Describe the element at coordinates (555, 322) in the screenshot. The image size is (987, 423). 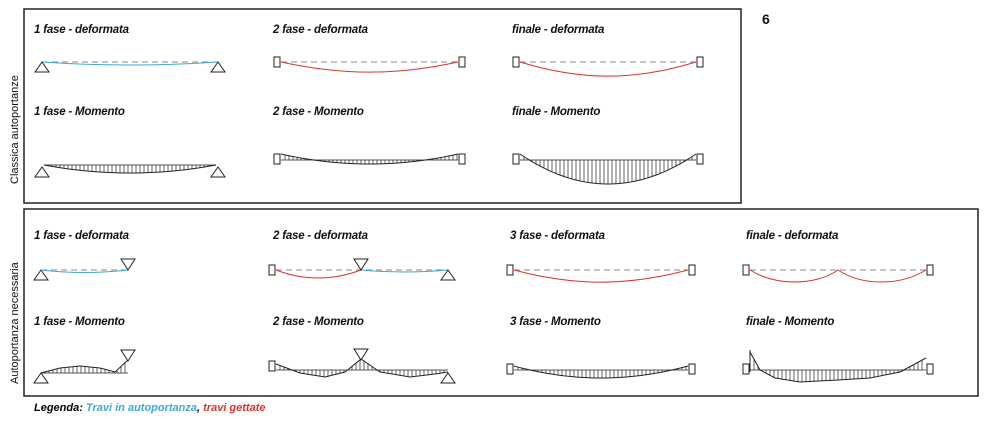
I see `label-s2-3fase-momento: 3 fase - Momento` at that location.